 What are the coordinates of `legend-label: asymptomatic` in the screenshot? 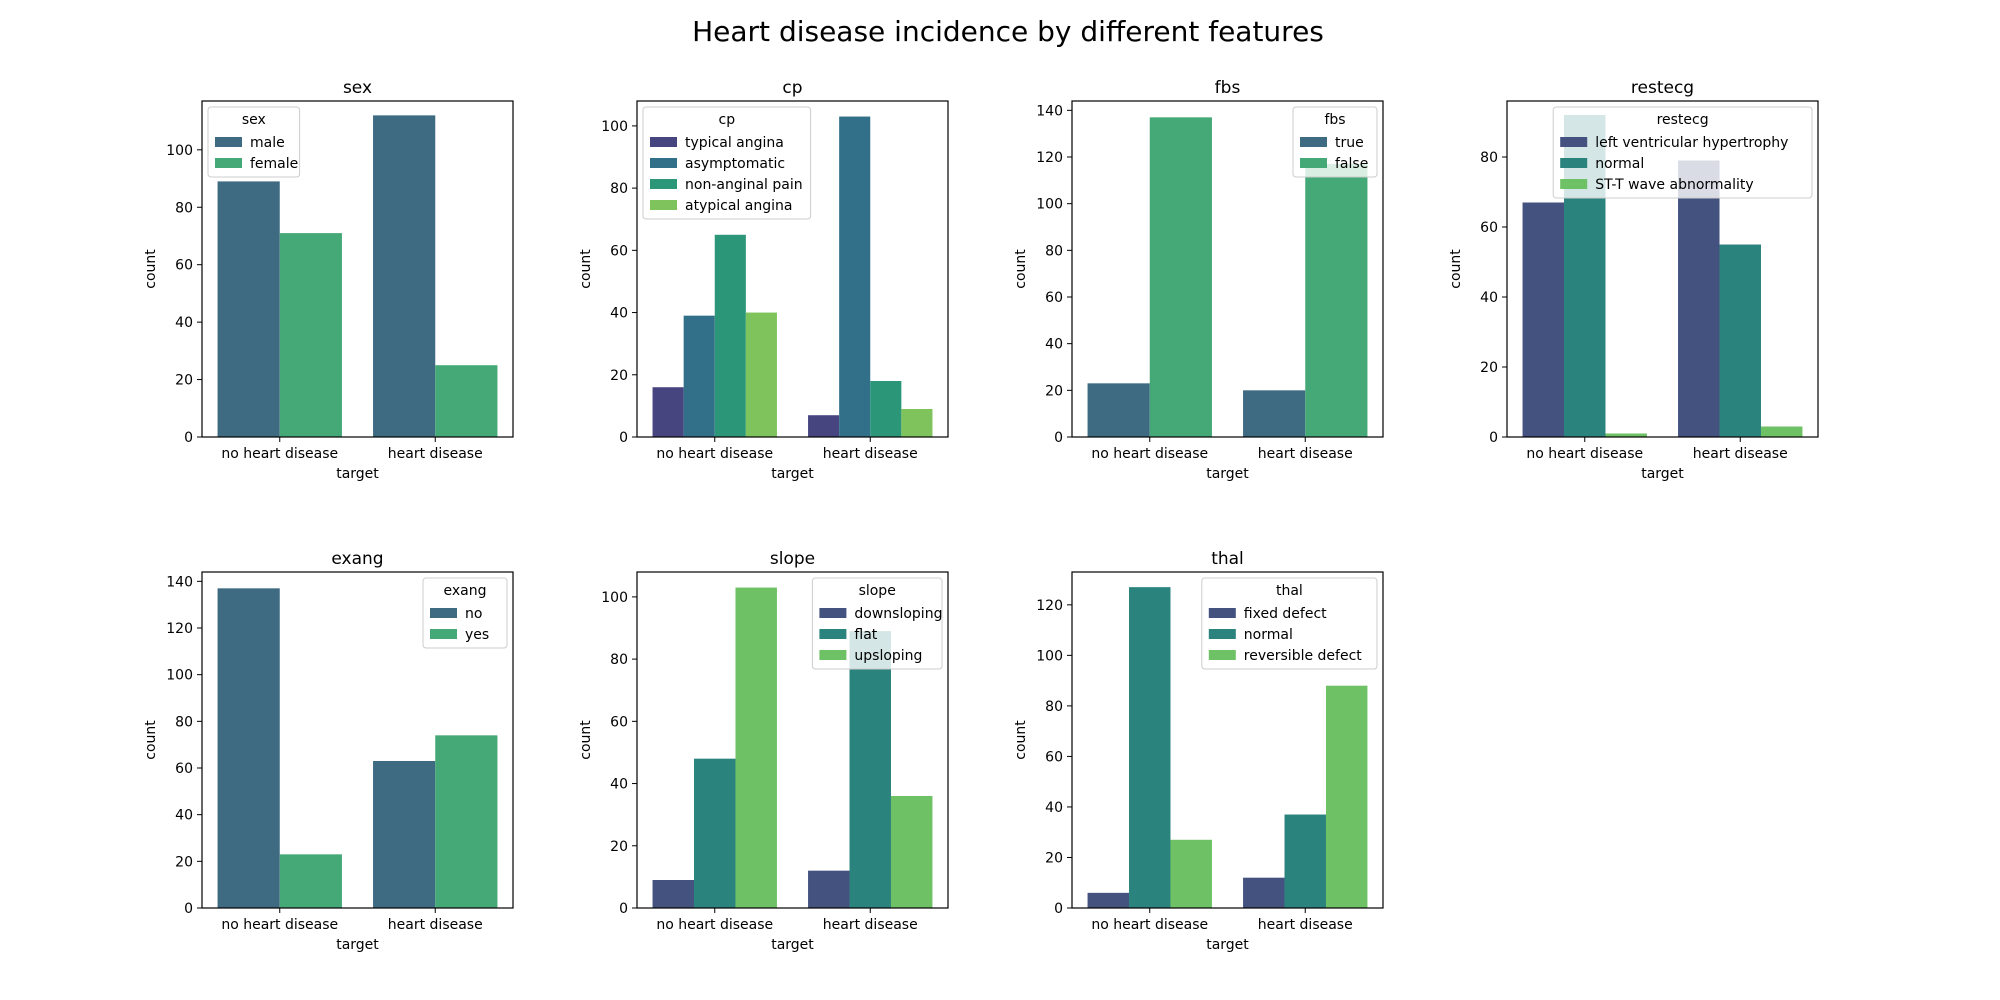 It's located at (735, 164).